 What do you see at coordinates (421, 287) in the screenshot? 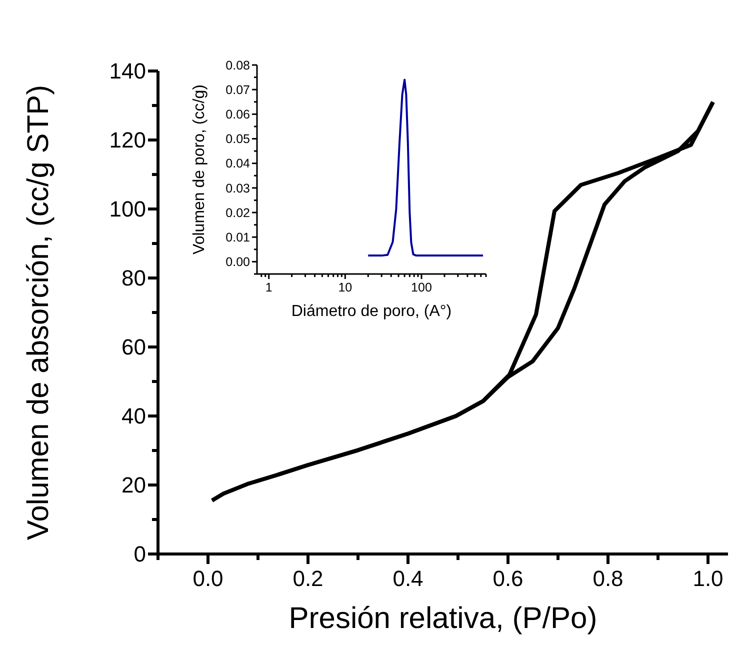
I see `x-tick-label: 100` at bounding box center [421, 287].